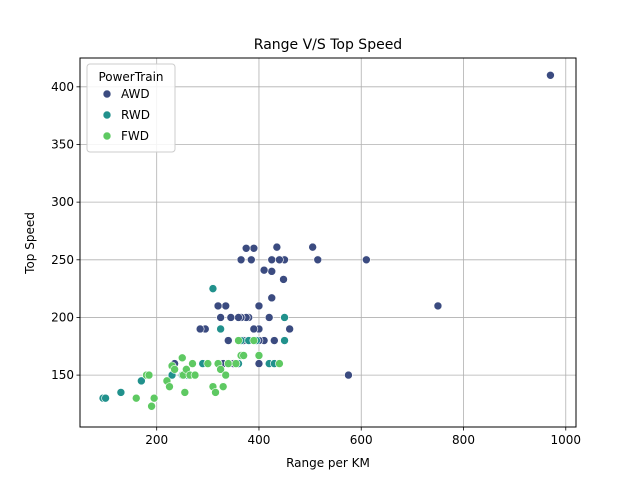 The image size is (640, 480). Describe the element at coordinates (107, 115) in the screenshot. I see `legend-marker-rwd` at that location.